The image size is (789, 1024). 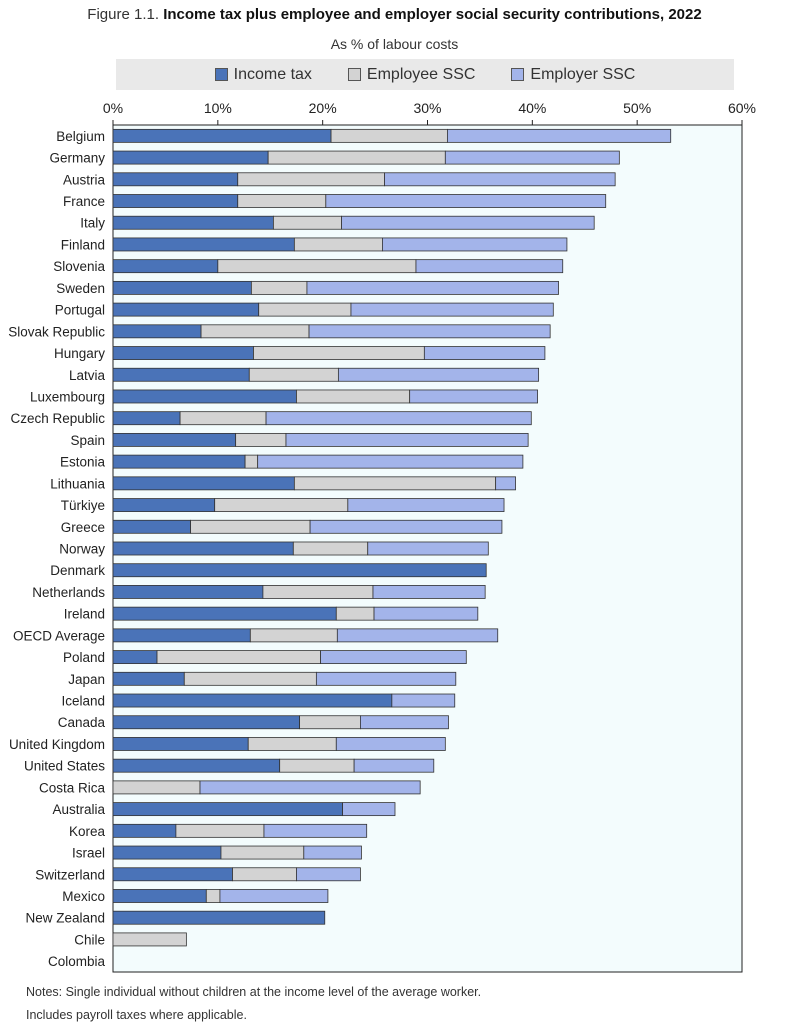 I want to click on bar-oecd-average-income-tax, so click(x=181, y=635).